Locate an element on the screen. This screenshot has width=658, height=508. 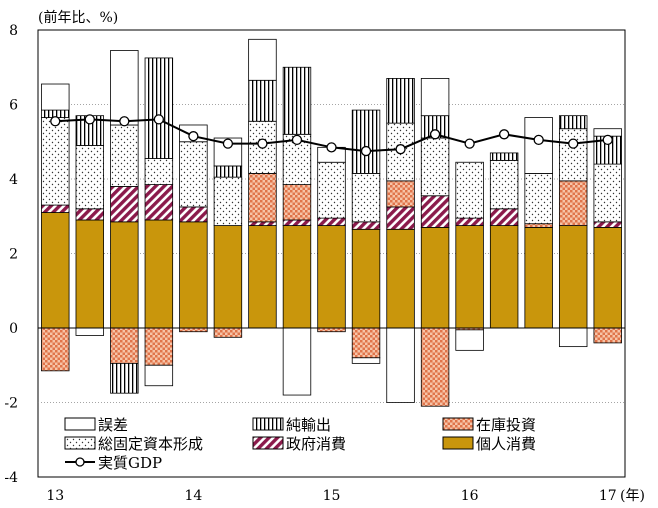
legend-item-gfcf: 総固定資本形成 is located at coordinates (133, 444).